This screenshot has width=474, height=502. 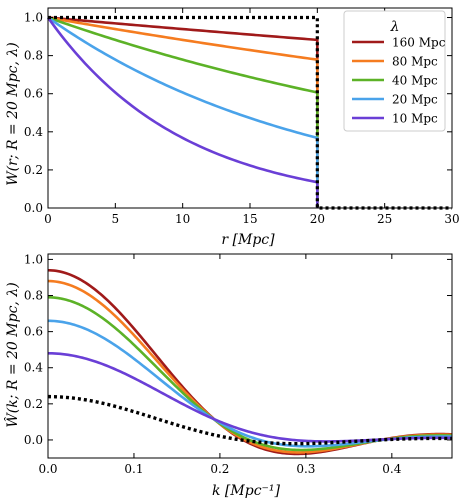 I want to click on top-x-axis-label: r [Mpc], so click(x=248, y=240).